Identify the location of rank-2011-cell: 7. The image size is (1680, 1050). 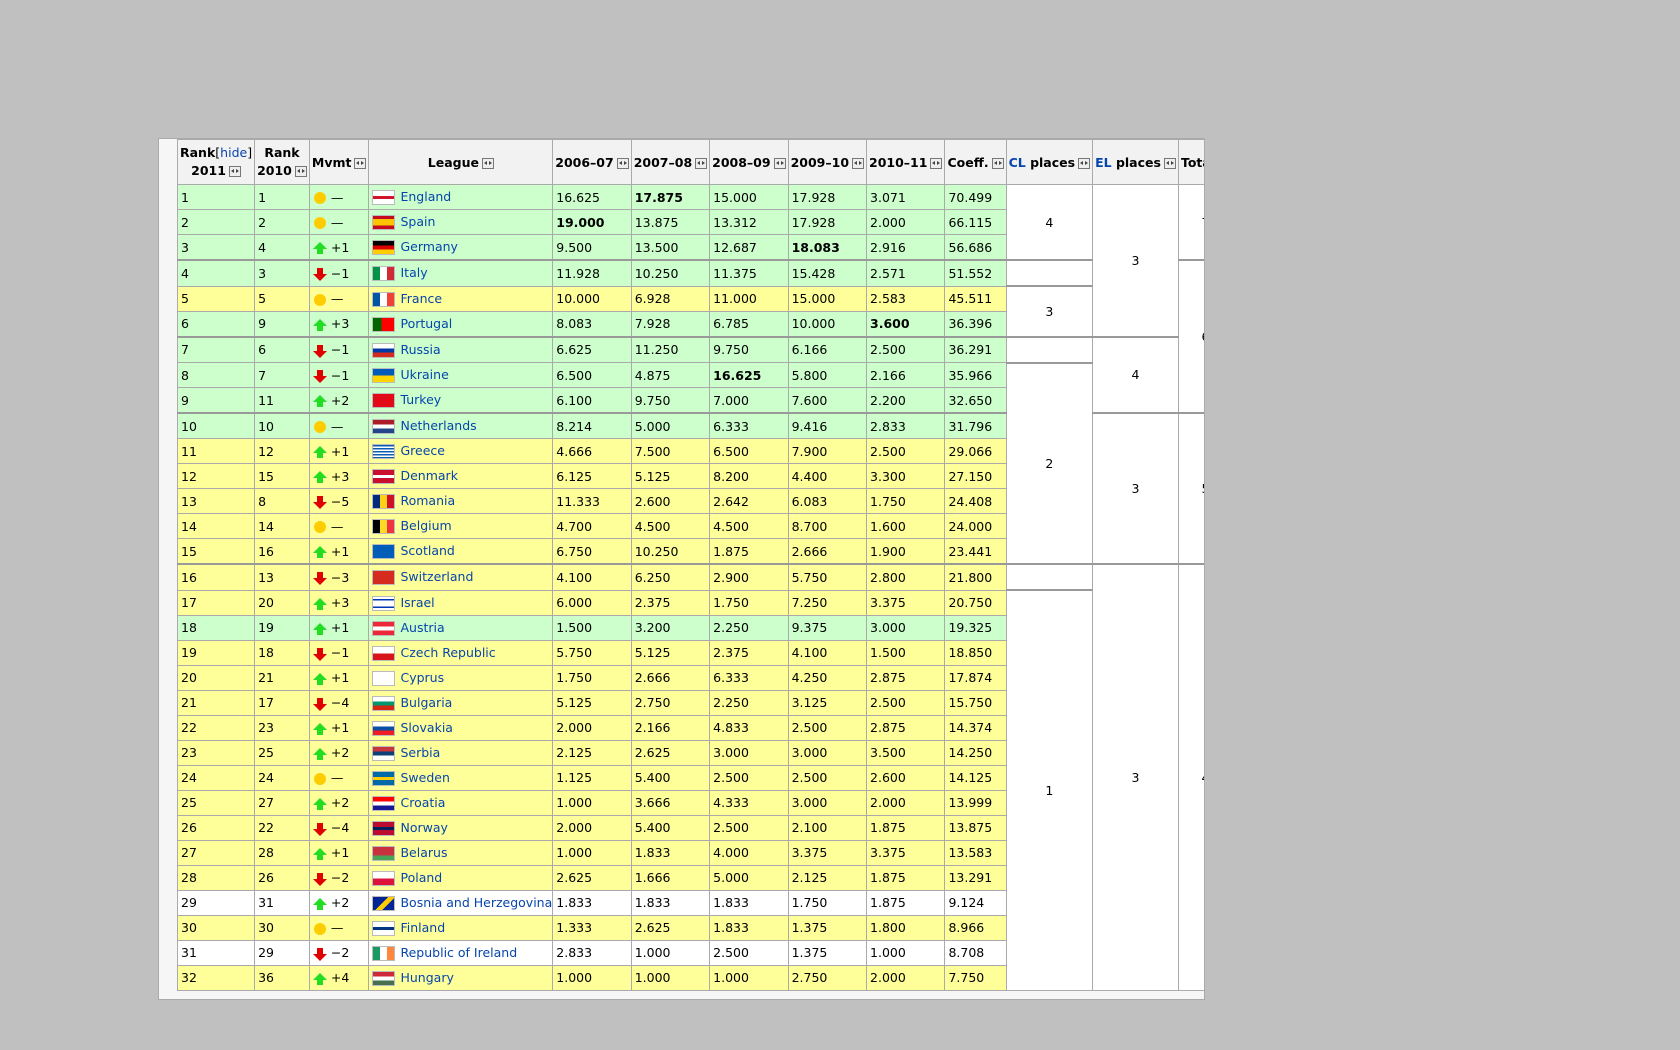
(216, 349).